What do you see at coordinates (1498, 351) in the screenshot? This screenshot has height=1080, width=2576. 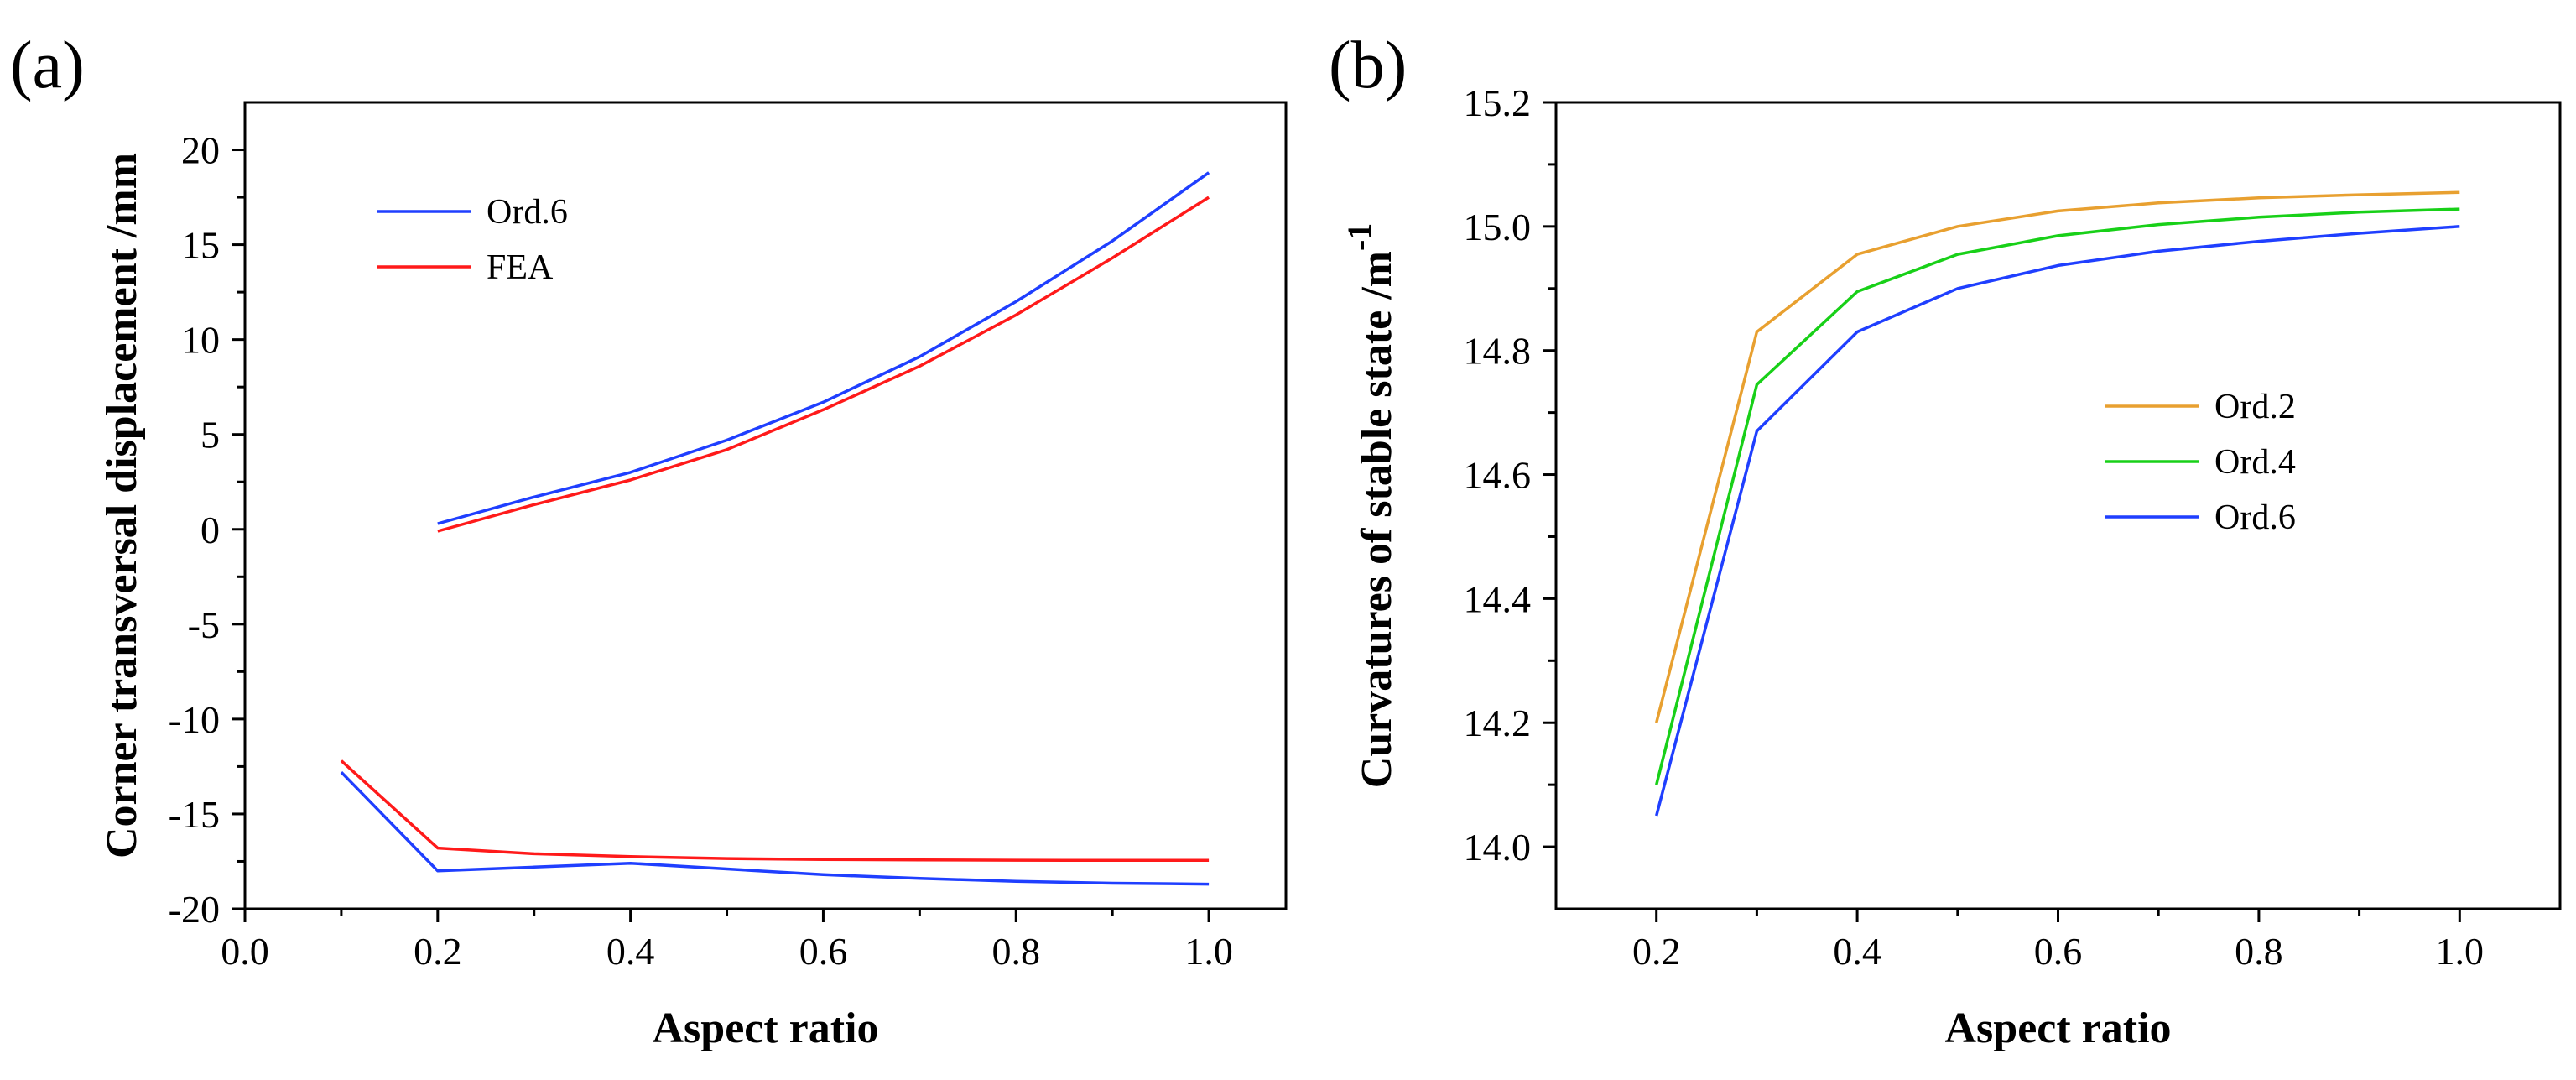 I see `y-tick-label-b: 14.8` at bounding box center [1498, 351].